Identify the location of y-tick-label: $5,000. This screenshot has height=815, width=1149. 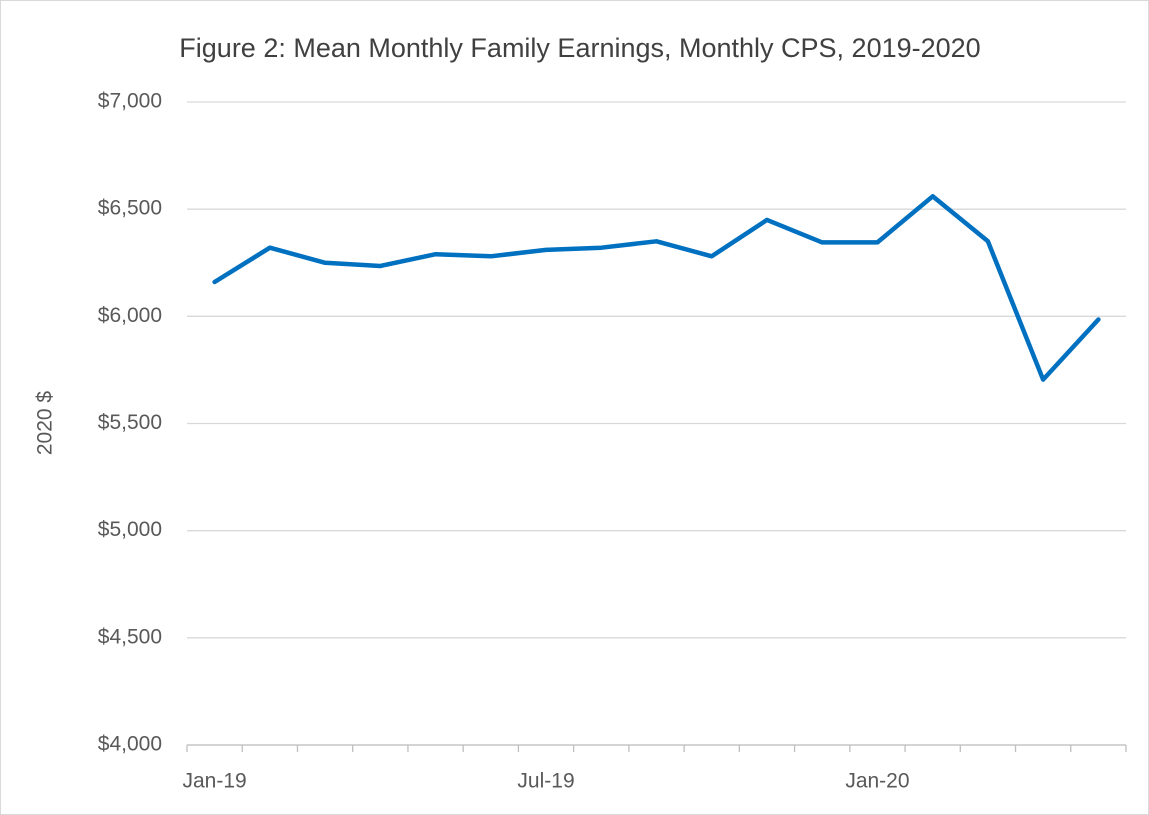
(130, 529).